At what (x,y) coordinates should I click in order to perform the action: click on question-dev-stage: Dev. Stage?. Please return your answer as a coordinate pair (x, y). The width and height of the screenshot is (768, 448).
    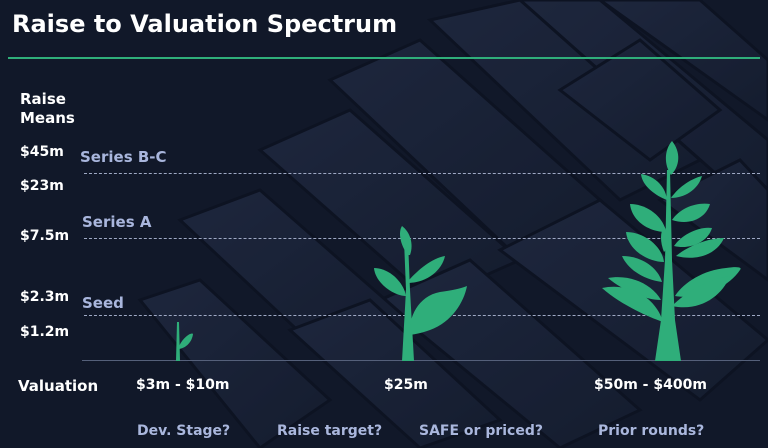
    Looking at the image, I should click on (184, 431).